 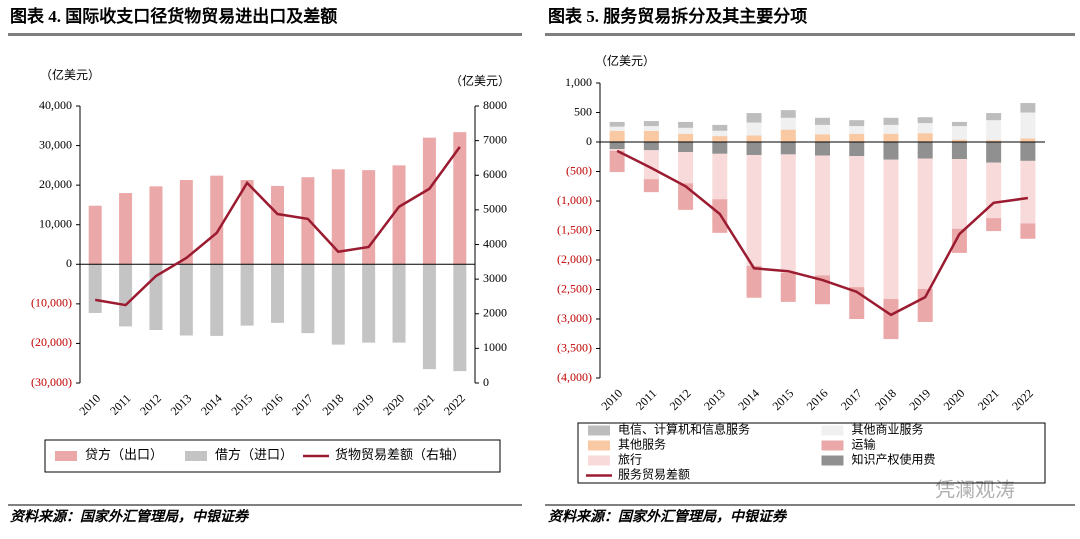 I want to click on x-tick-label: 2011, so click(x=120, y=404).